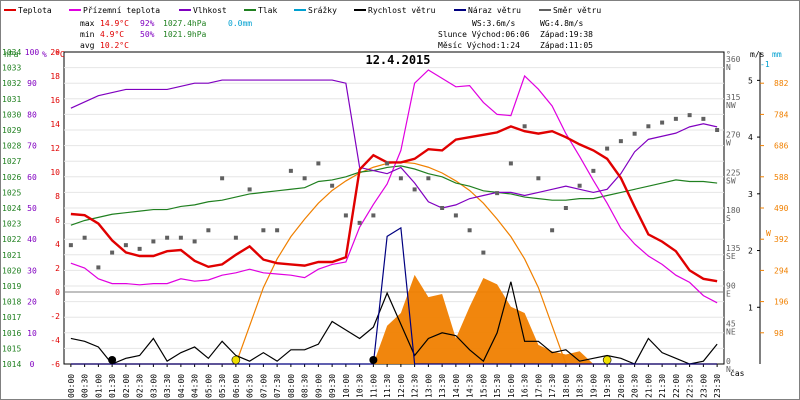 This screenshot has width=800, height=400. What do you see at coordinates (676, 386) in the screenshot?
I see `x-tick-label: 22:00` at bounding box center [676, 386].